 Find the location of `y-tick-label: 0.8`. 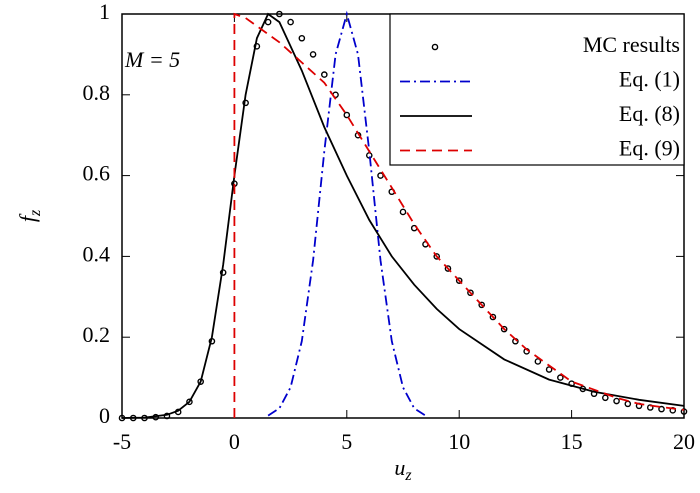

y-tick-label: 0.8 is located at coordinates (97, 92).